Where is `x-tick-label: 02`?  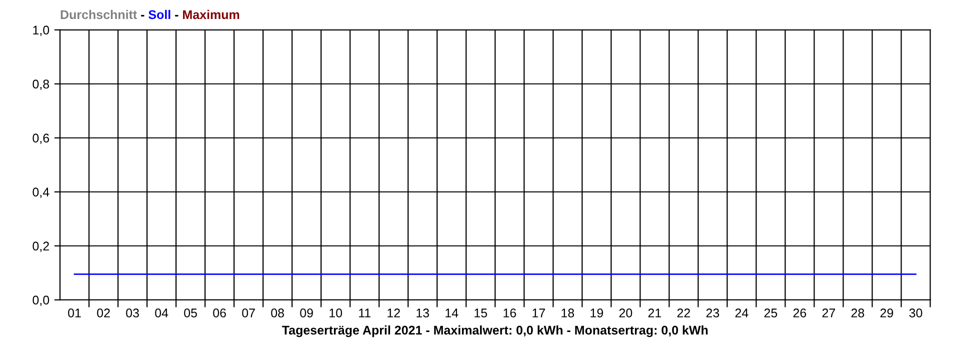 x-tick-label: 02 is located at coordinates (103, 313).